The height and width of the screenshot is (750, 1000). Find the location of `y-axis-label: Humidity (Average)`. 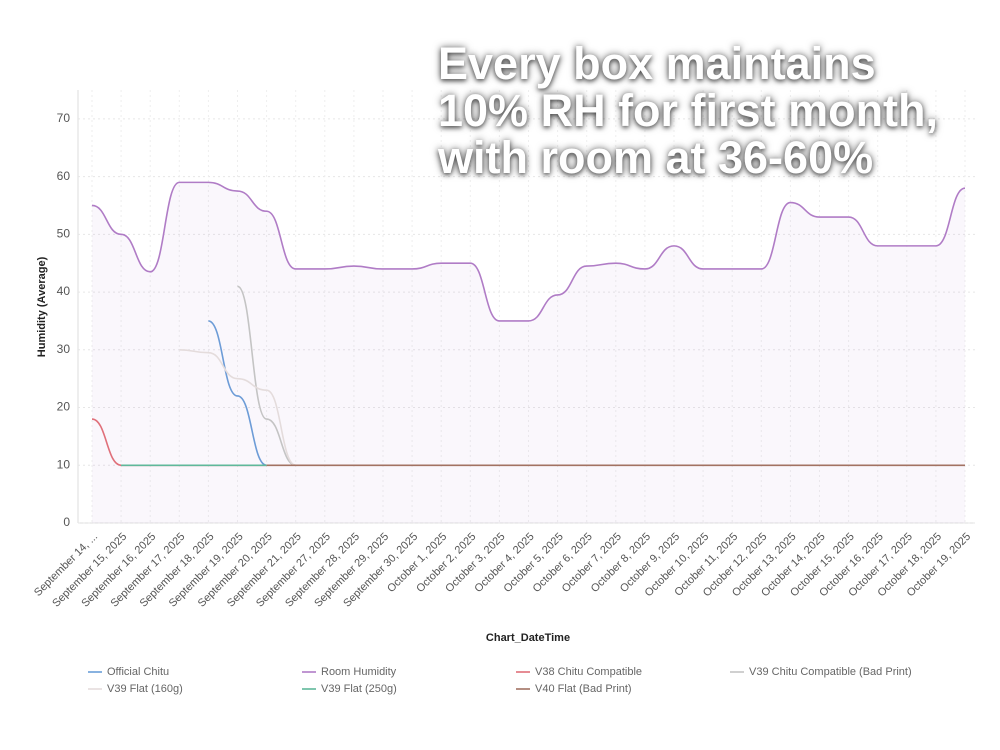

y-axis-label: Humidity (Average) is located at coordinates (42, 306).